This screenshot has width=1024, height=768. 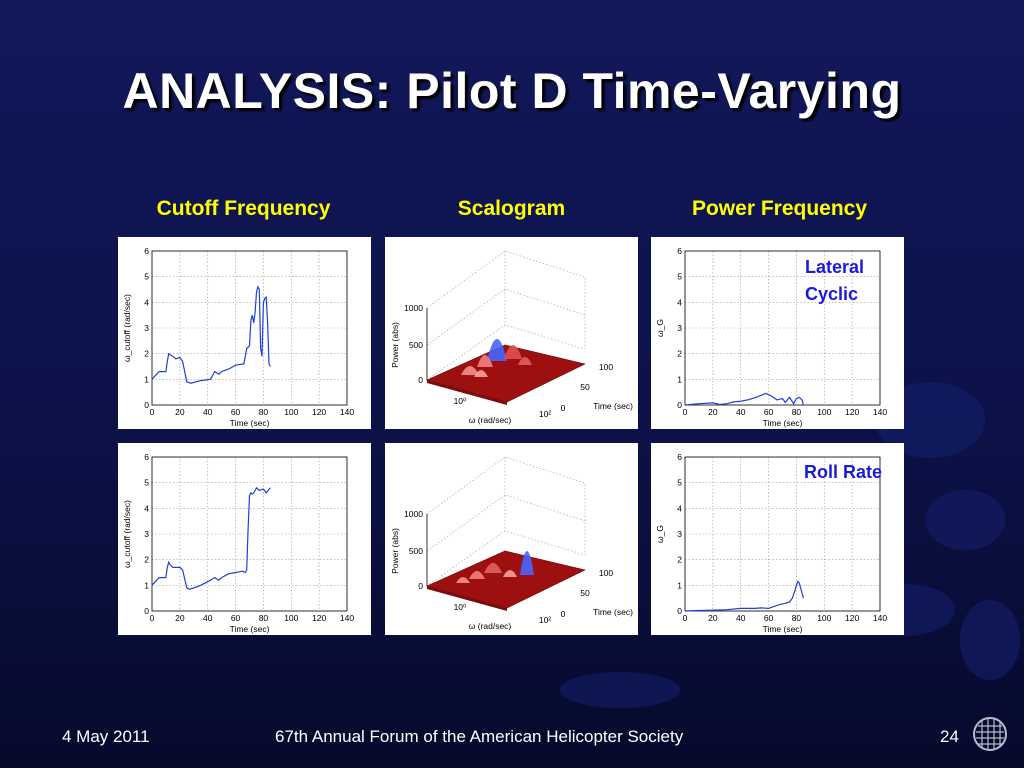 What do you see at coordinates (563, 408) in the screenshot?
I see `time-tick-label: 0` at bounding box center [563, 408].